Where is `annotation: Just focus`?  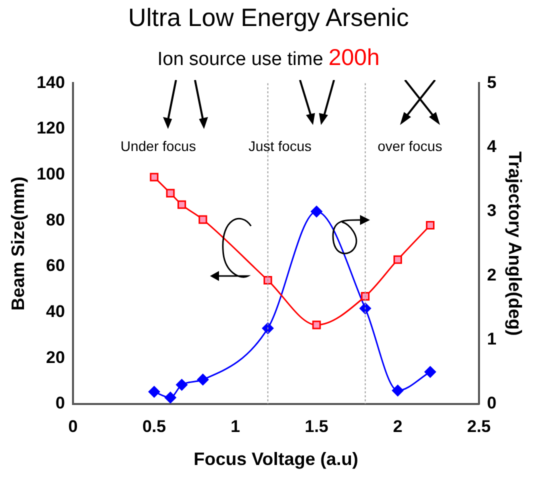
annotation: Just focus is located at coordinates (280, 146).